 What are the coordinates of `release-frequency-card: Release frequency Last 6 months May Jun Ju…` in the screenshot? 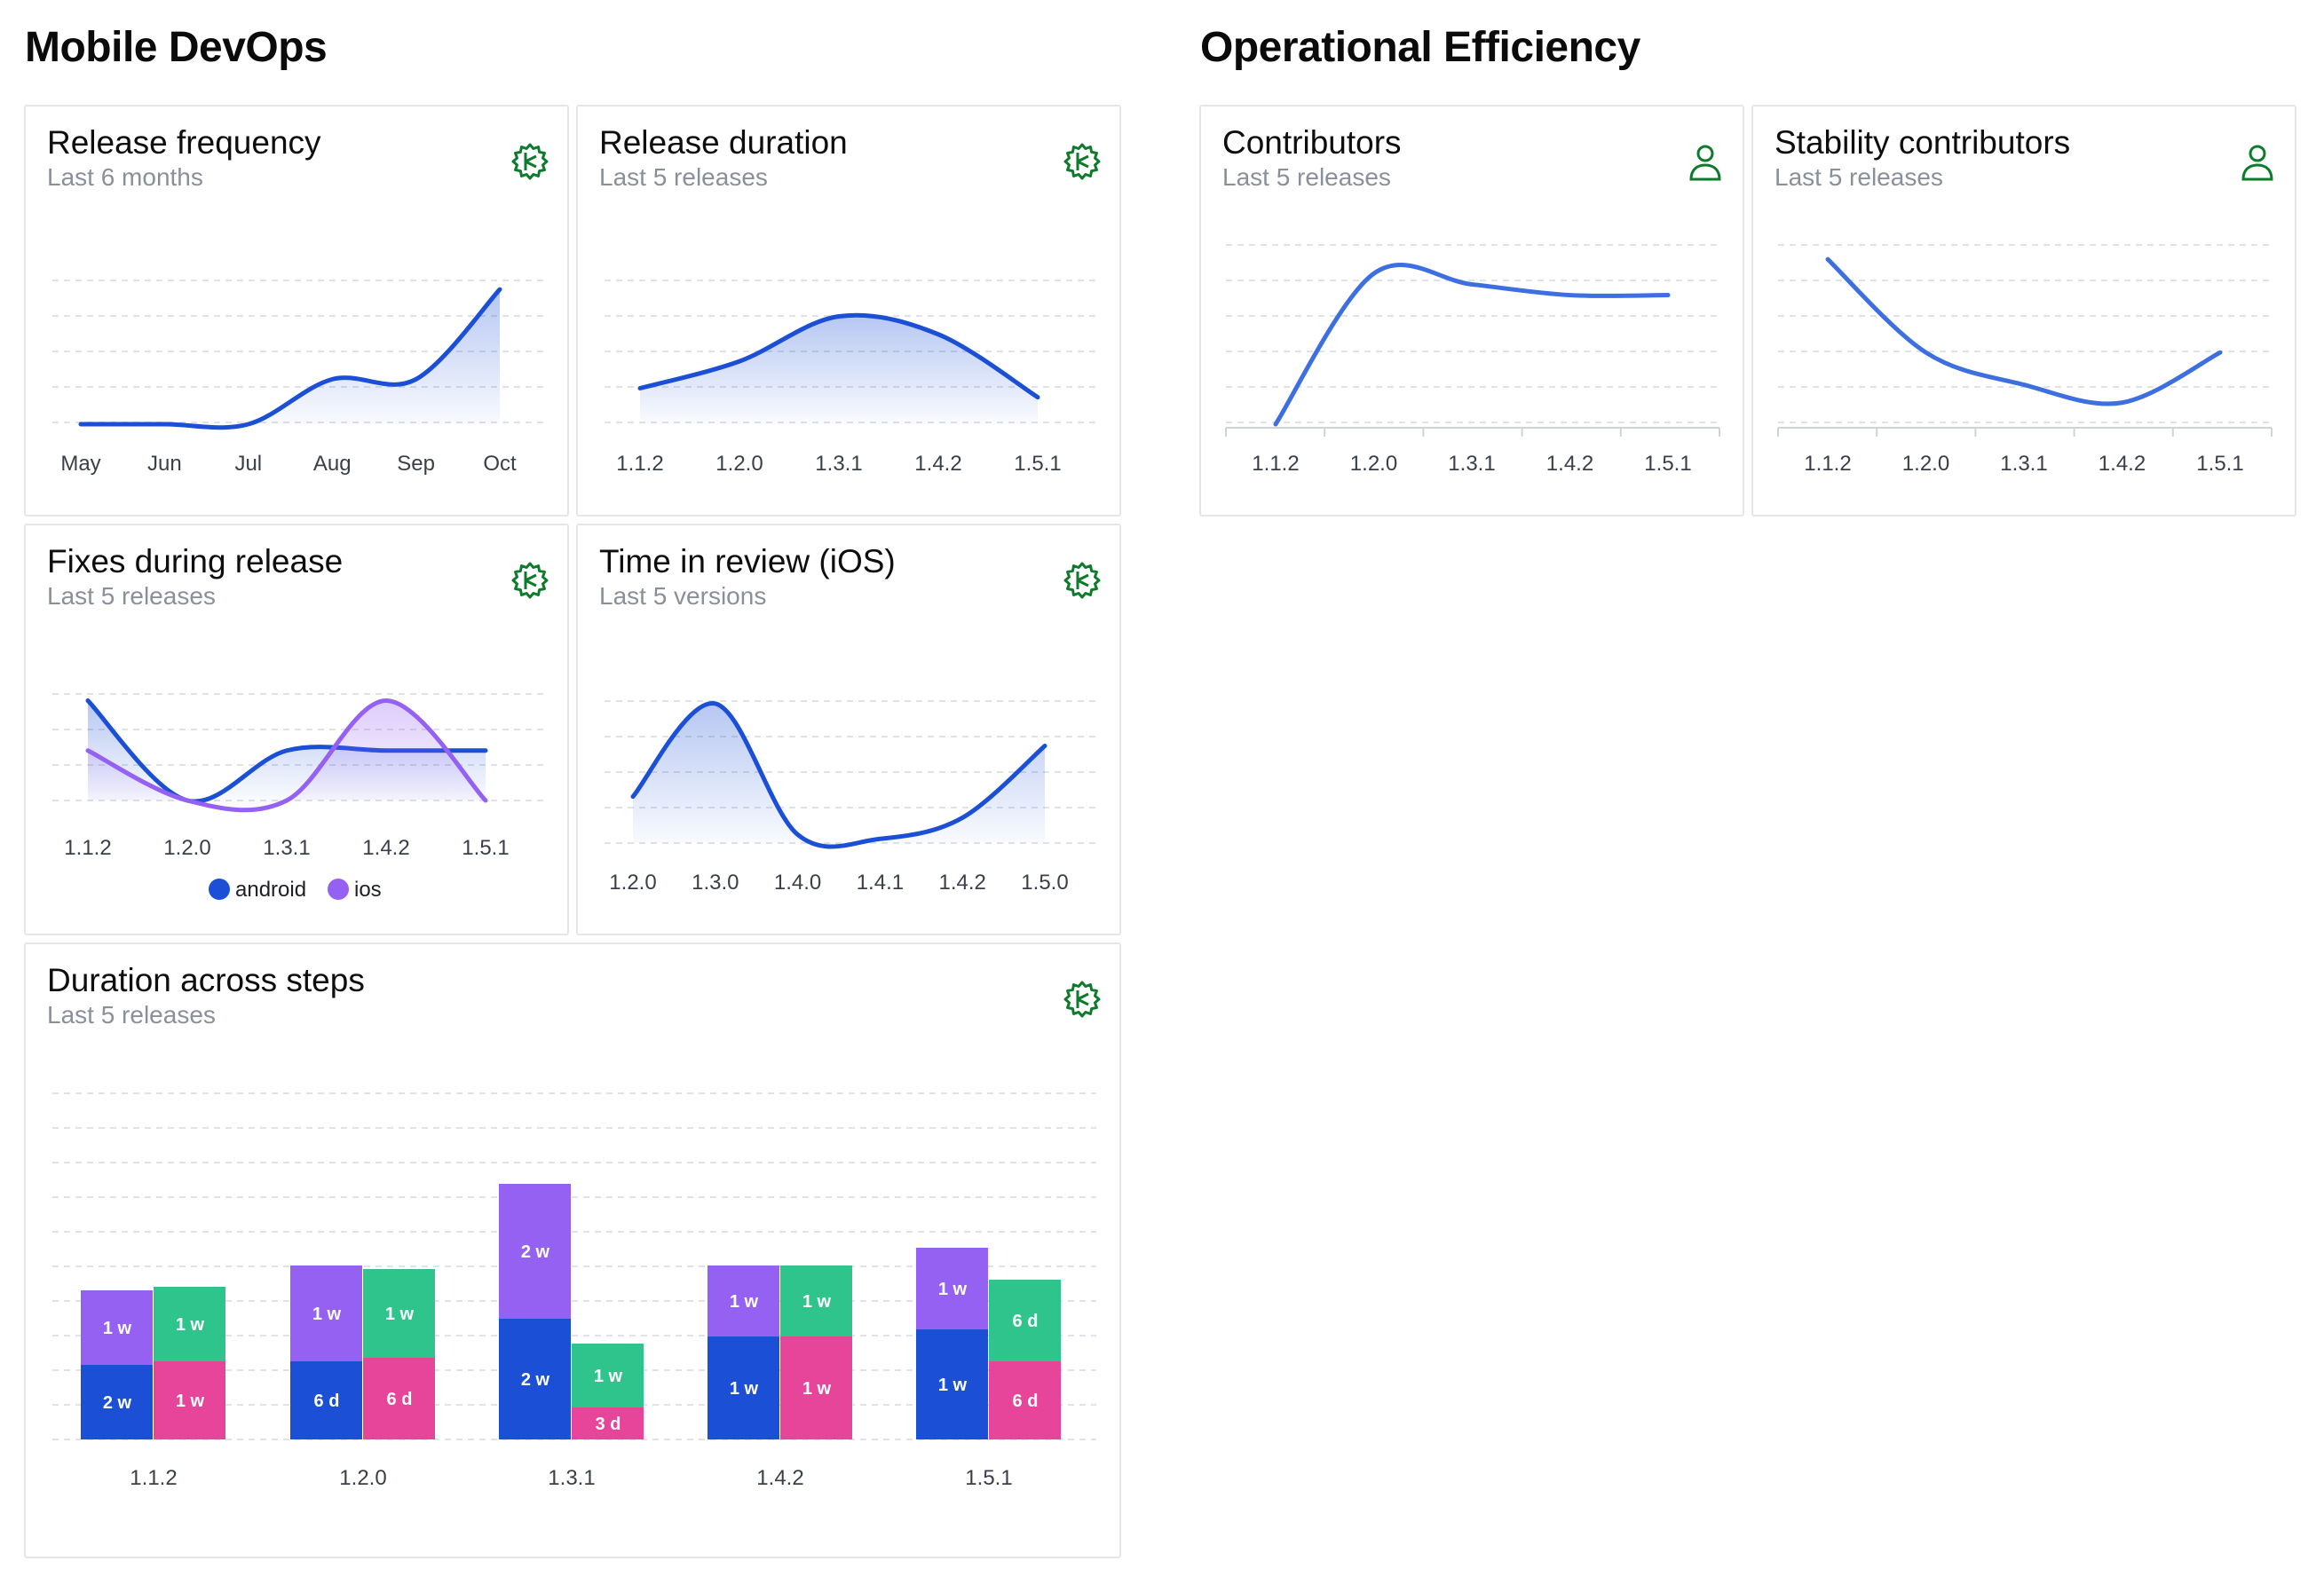 It's located at (296, 310).